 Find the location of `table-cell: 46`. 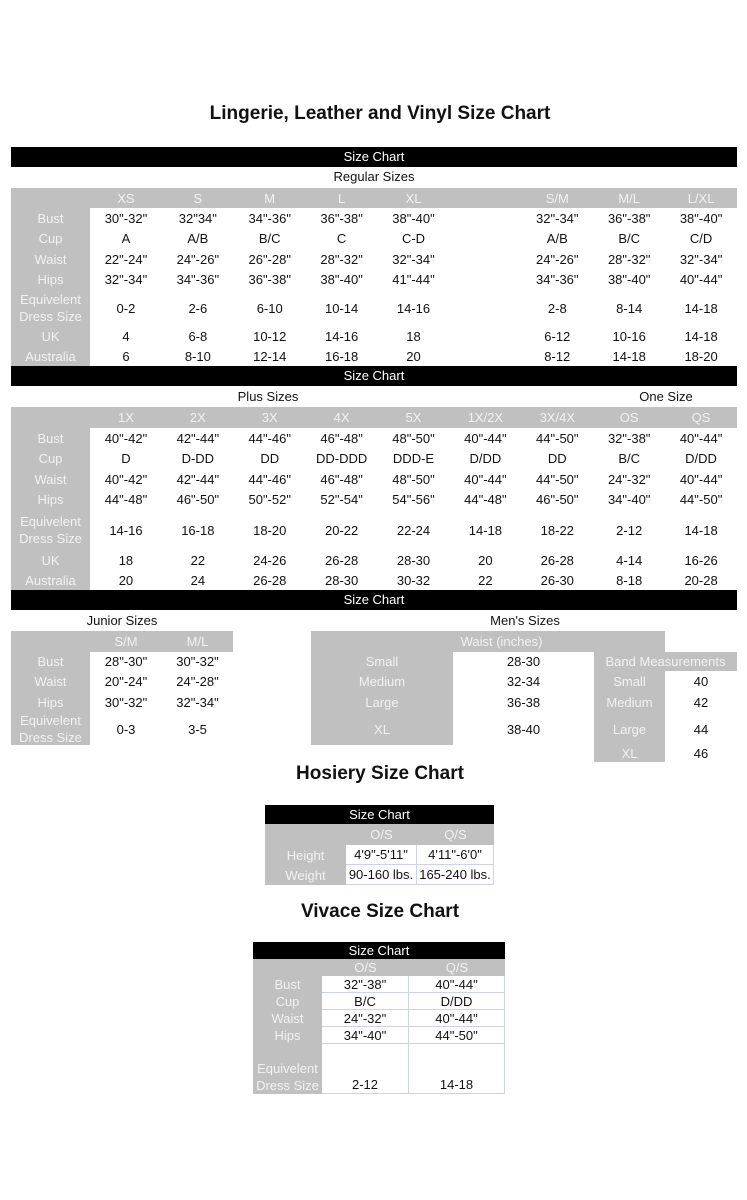

table-cell: 46 is located at coordinates (701, 753).